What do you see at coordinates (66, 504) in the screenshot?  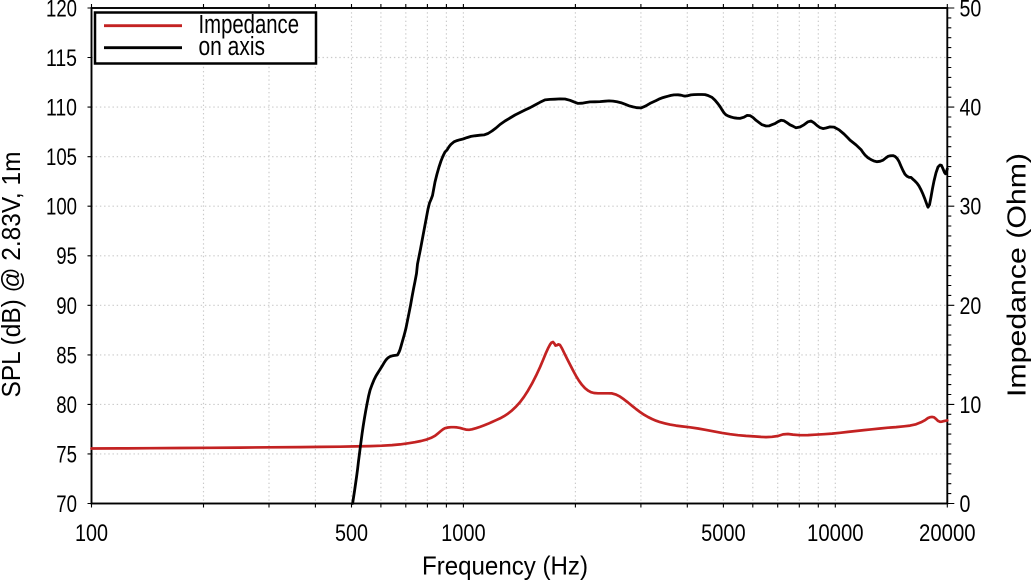 I see `svg-text: 70` at bounding box center [66, 504].